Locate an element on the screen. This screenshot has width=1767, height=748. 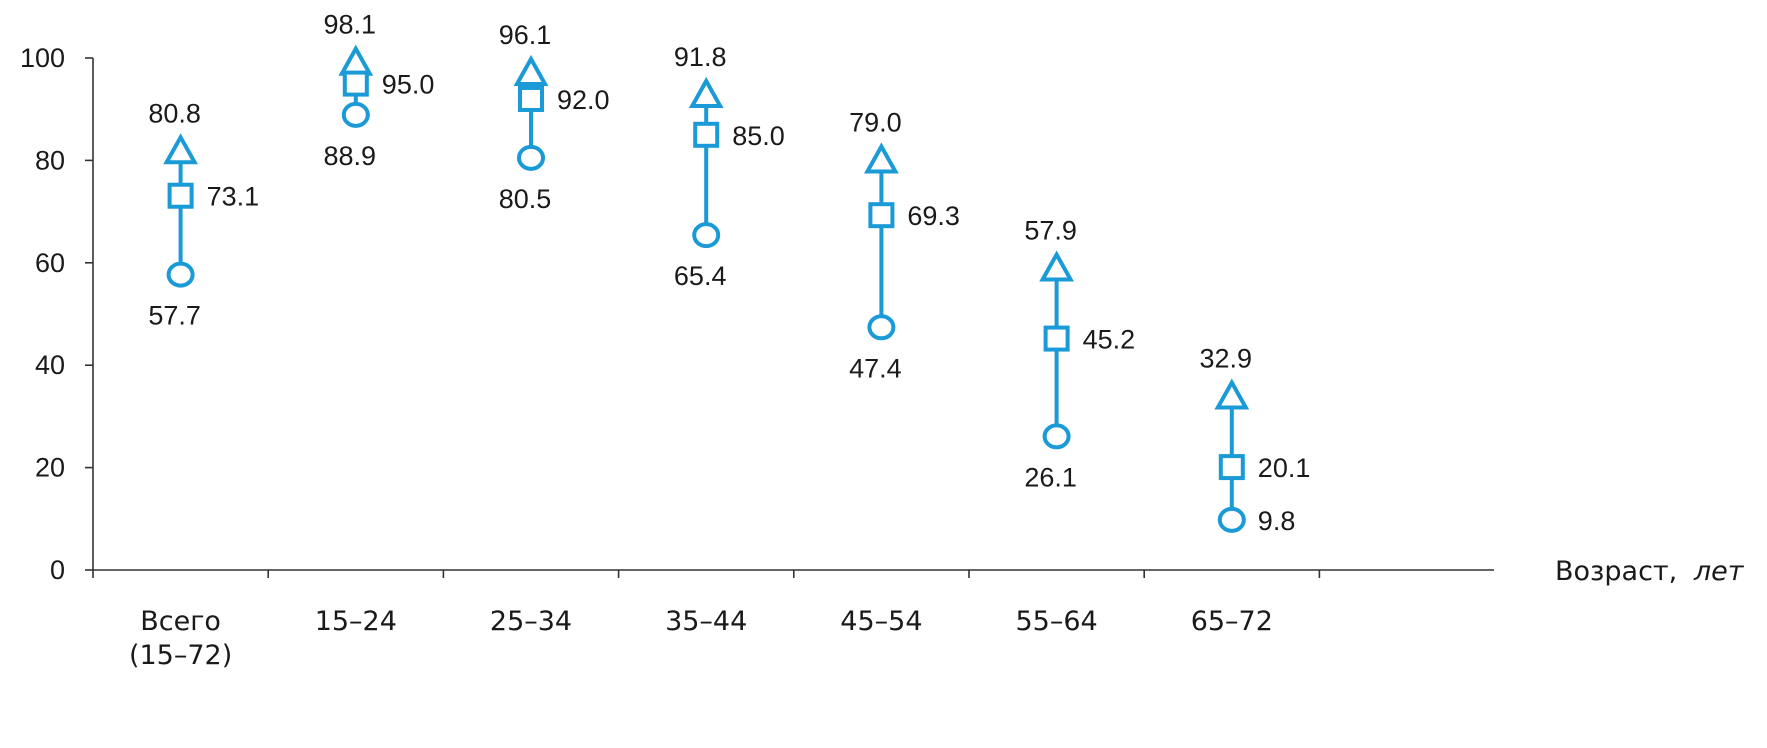
circle-value-label: 65.4 is located at coordinates (700, 276).